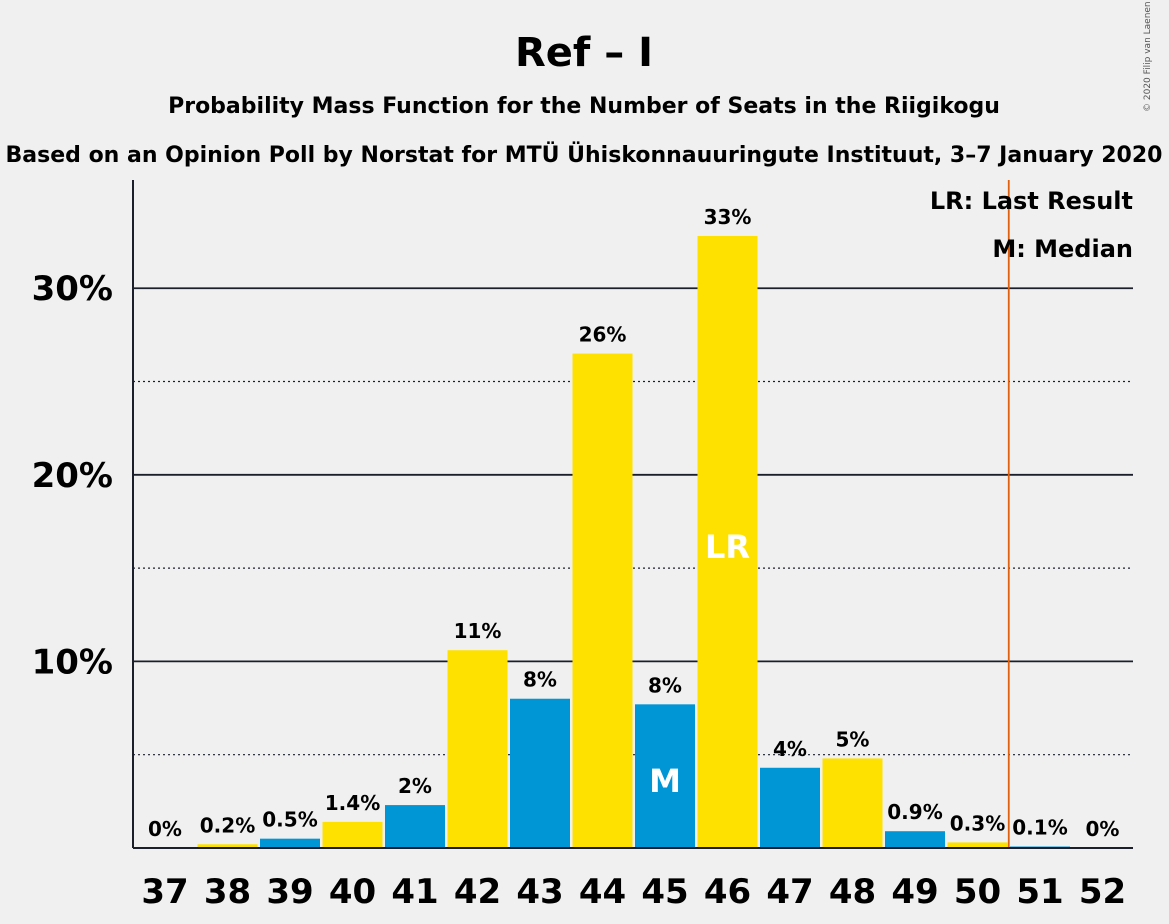 The height and width of the screenshot is (924, 1169). What do you see at coordinates (415, 786) in the screenshot?
I see `value-label-seat-41: 2%` at bounding box center [415, 786].